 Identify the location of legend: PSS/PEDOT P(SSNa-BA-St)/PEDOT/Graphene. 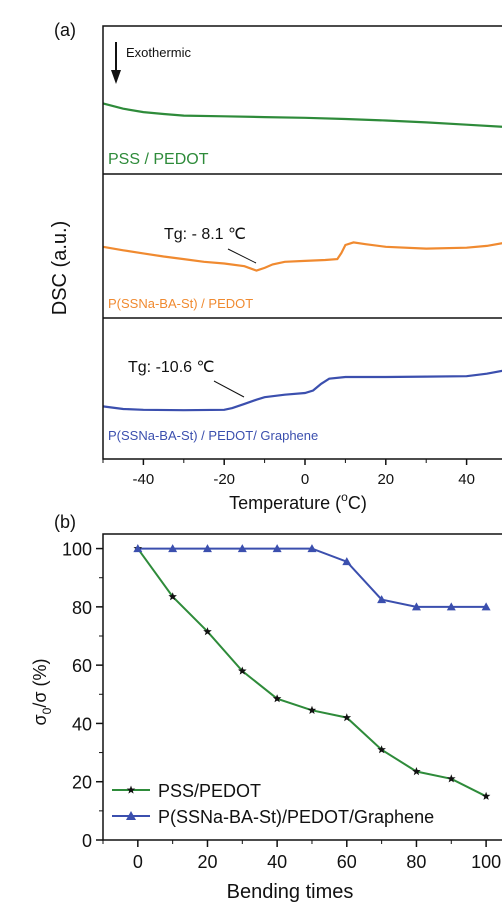
(273, 804).